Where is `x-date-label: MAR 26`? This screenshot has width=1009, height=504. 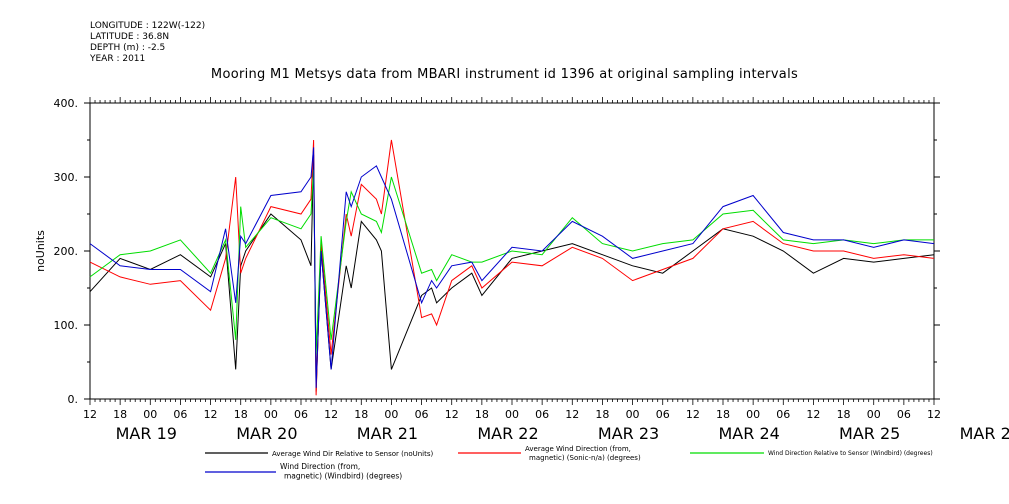
x-date-label: MAR 26 is located at coordinates (984, 433).